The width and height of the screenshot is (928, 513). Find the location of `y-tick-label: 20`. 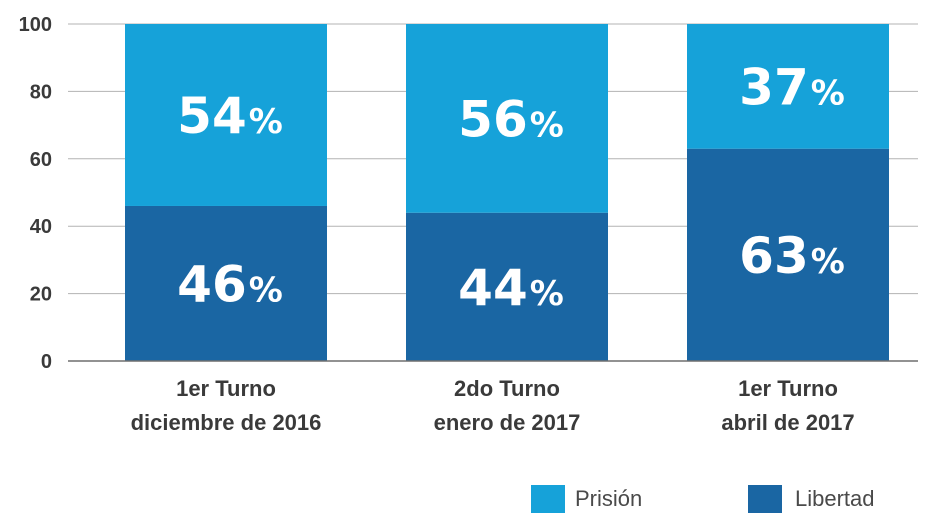

y-tick-label: 20 is located at coordinates (41, 295).